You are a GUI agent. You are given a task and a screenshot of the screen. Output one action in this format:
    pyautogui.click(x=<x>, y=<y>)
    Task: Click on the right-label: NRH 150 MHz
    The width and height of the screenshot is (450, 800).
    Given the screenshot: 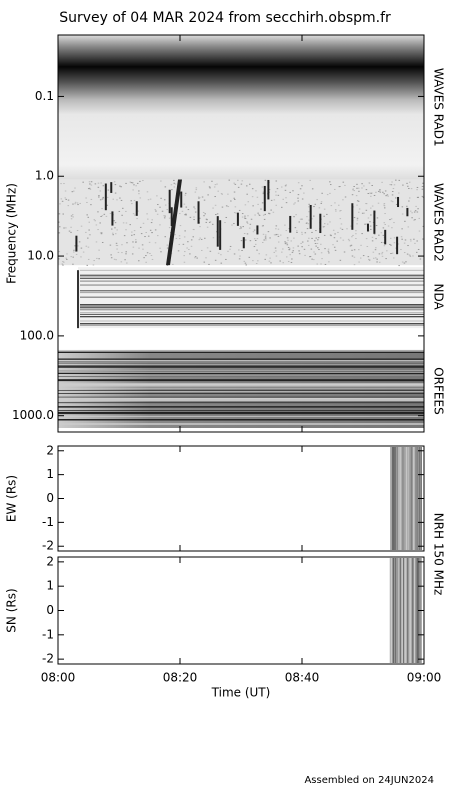 What is the action you would take?
    pyautogui.click(x=439, y=554)
    